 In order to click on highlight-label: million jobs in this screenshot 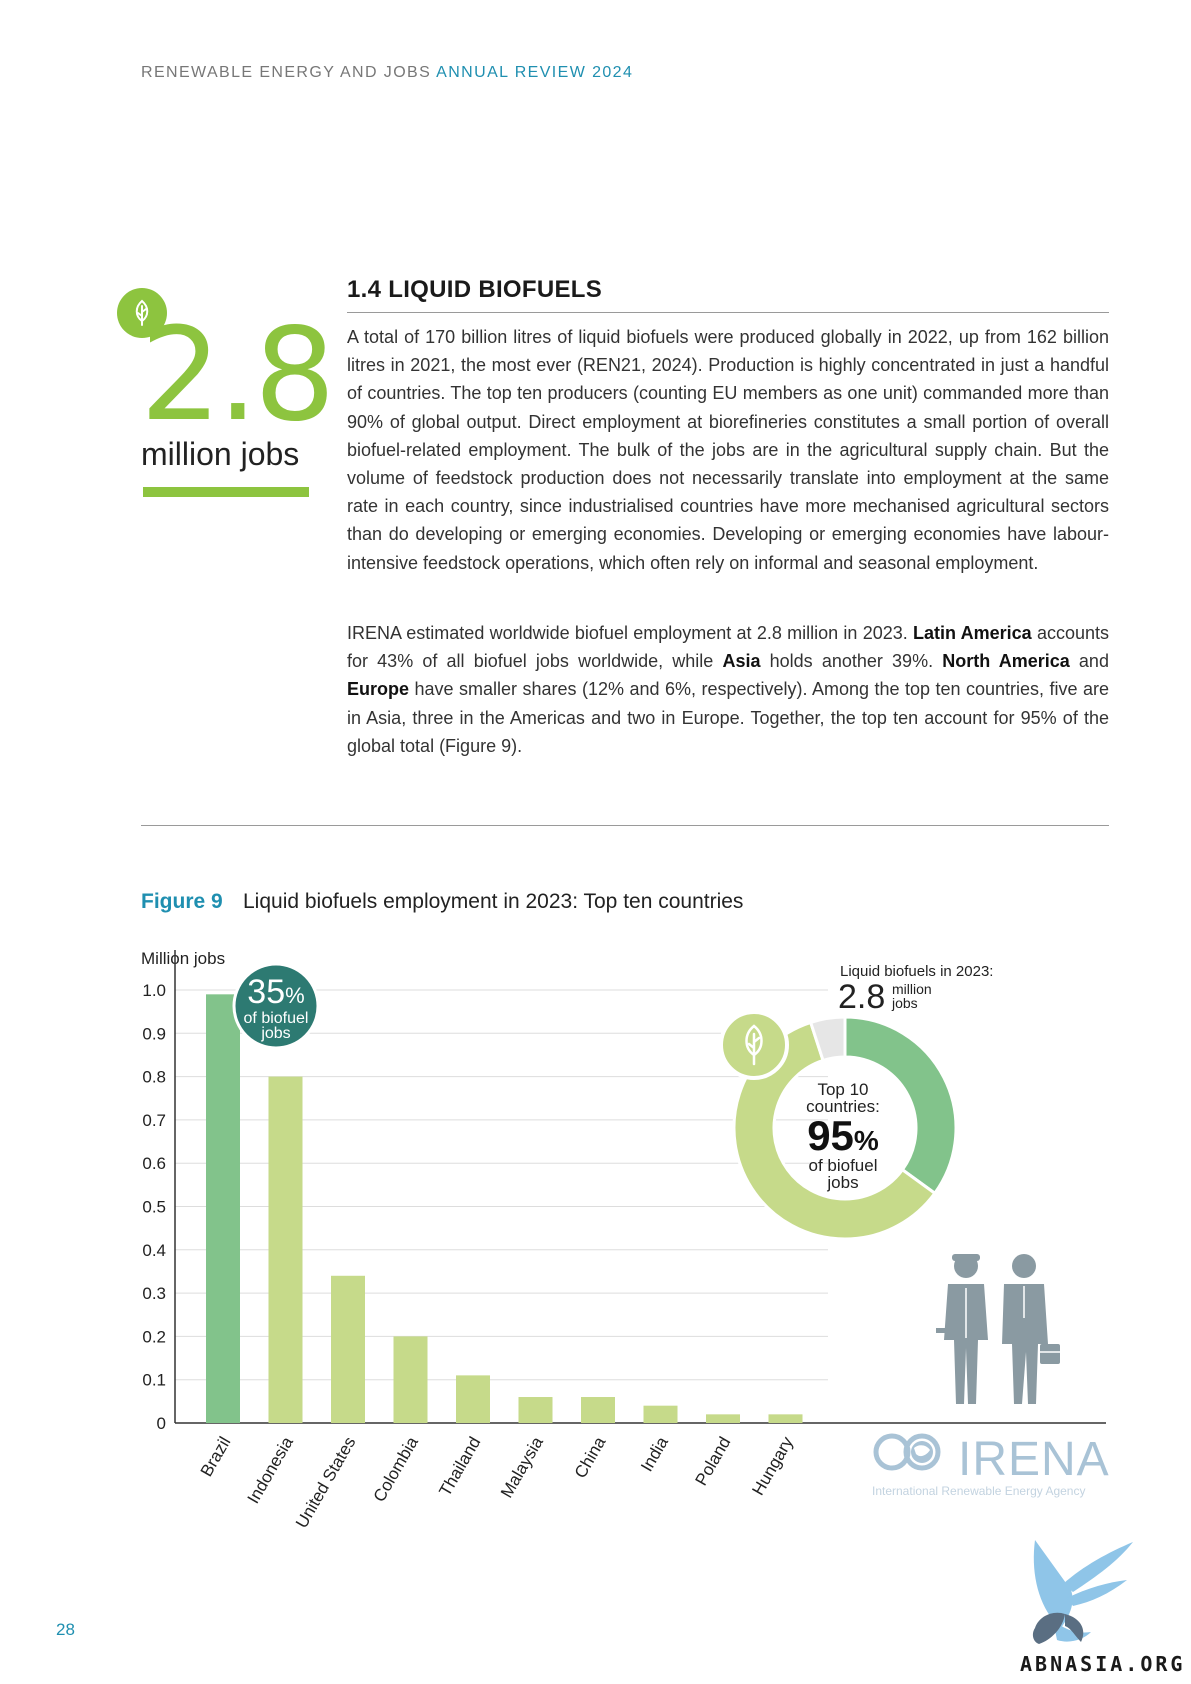, I will do `click(220, 454)`.